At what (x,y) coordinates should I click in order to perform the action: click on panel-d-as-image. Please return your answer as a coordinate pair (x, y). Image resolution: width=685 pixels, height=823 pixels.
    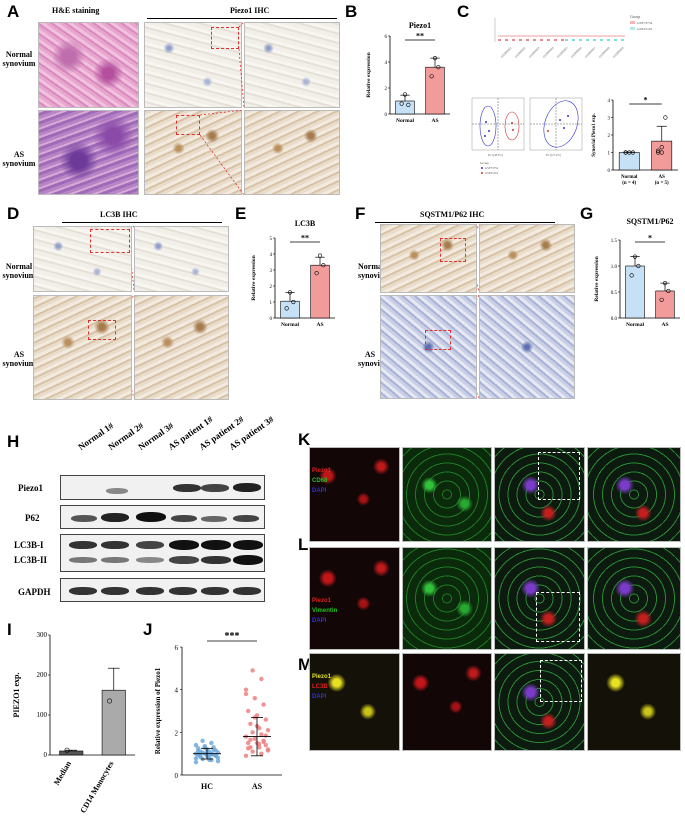
    Looking at the image, I should click on (82, 347).